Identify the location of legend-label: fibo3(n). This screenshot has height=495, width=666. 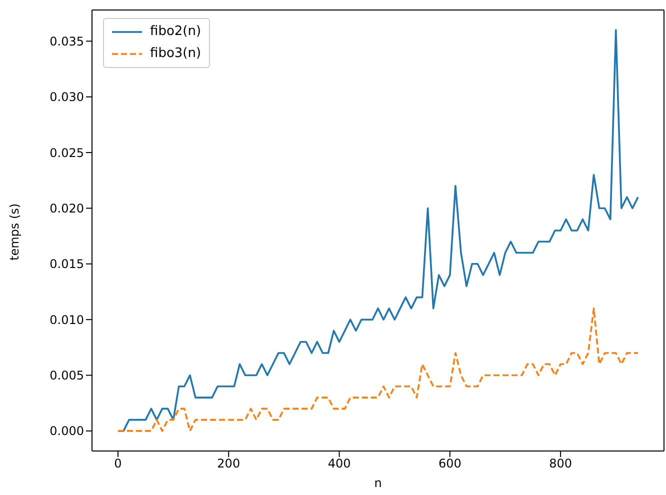
(176, 54).